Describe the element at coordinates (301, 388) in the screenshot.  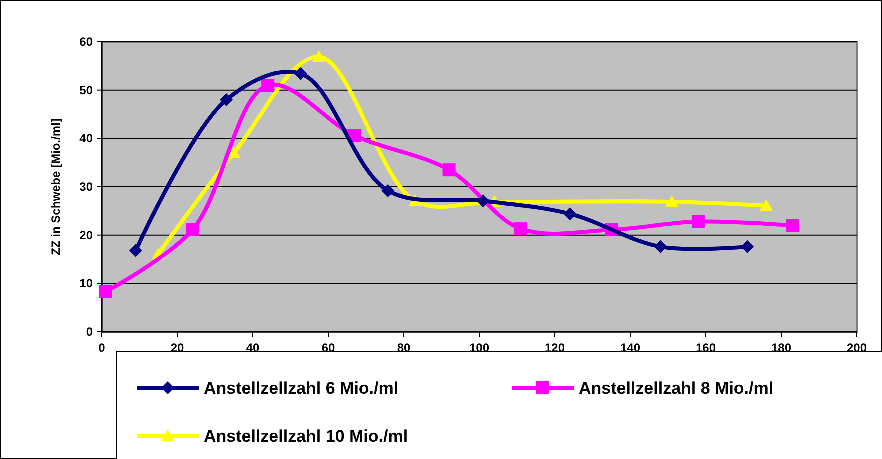
I see `legend-label: Anstellzellzahl 6 Mio./ml` at that location.